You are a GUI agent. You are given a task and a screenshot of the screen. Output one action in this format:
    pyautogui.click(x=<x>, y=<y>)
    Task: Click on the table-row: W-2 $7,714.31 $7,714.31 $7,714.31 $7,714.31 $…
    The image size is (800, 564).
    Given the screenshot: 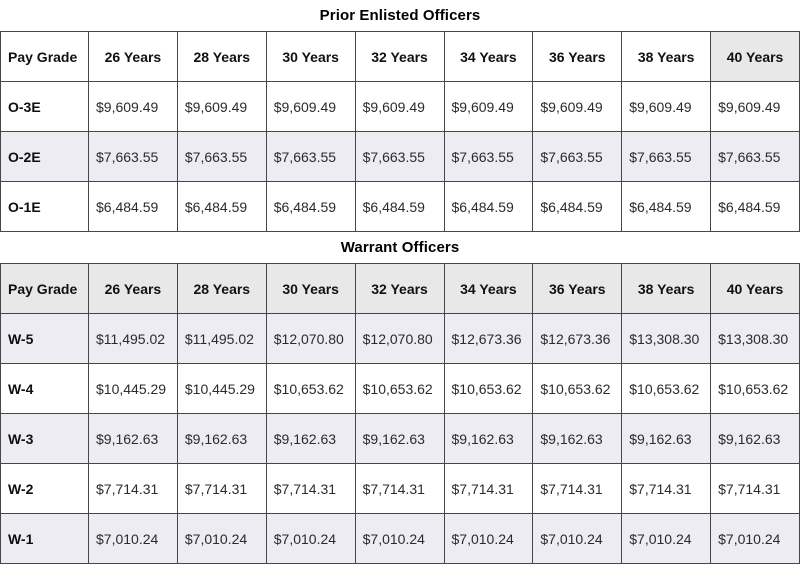 What is the action you would take?
    pyautogui.click(x=400, y=488)
    